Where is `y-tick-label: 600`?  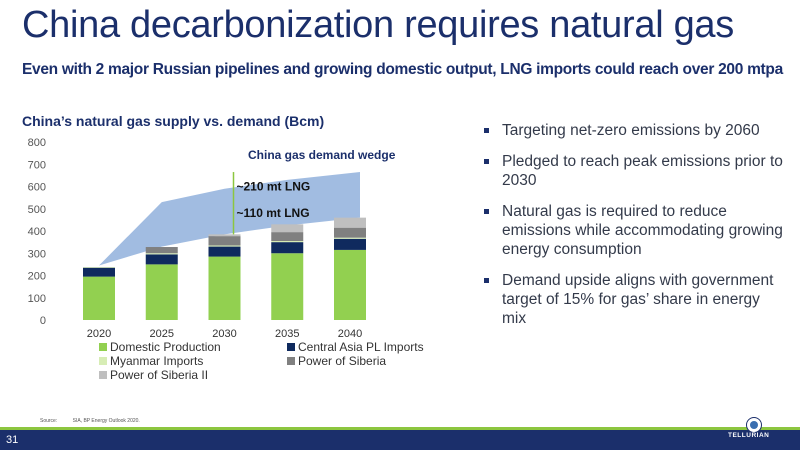 y-tick-label: 600 is located at coordinates (37, 188).